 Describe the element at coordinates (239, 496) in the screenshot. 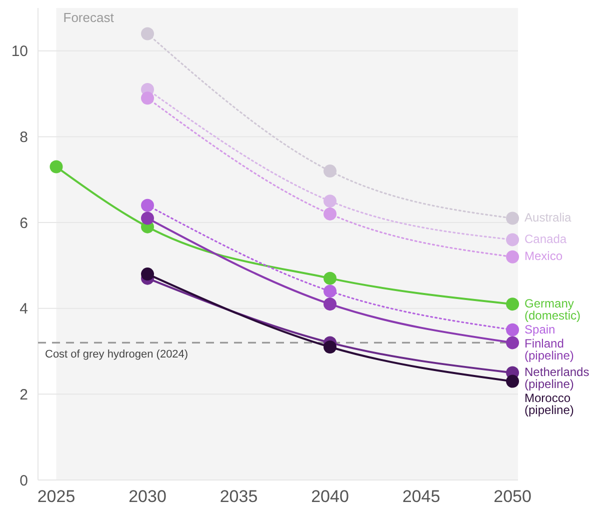

I see `x-tick-label: 2035` at that location.